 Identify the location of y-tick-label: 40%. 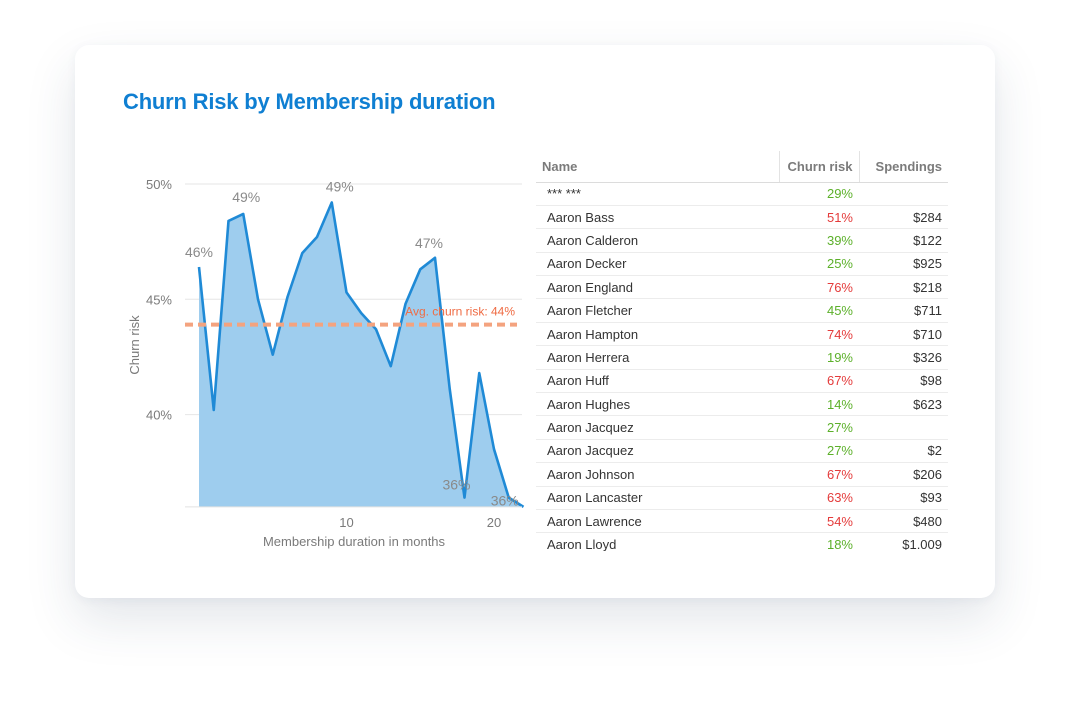
(159, 415).